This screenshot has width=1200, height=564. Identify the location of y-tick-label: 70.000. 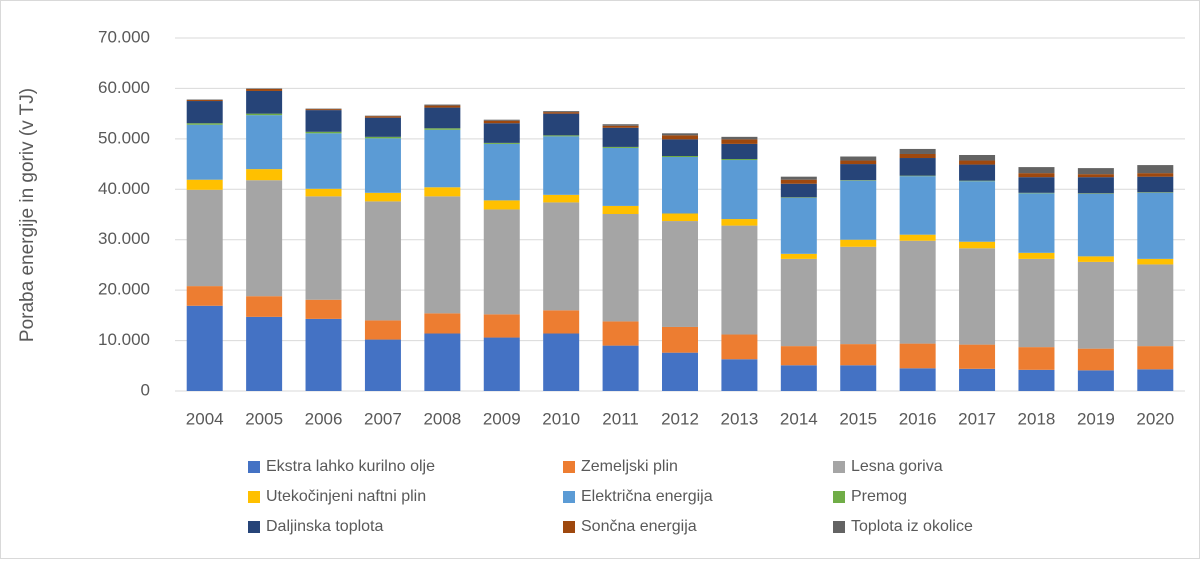
(124, 36).